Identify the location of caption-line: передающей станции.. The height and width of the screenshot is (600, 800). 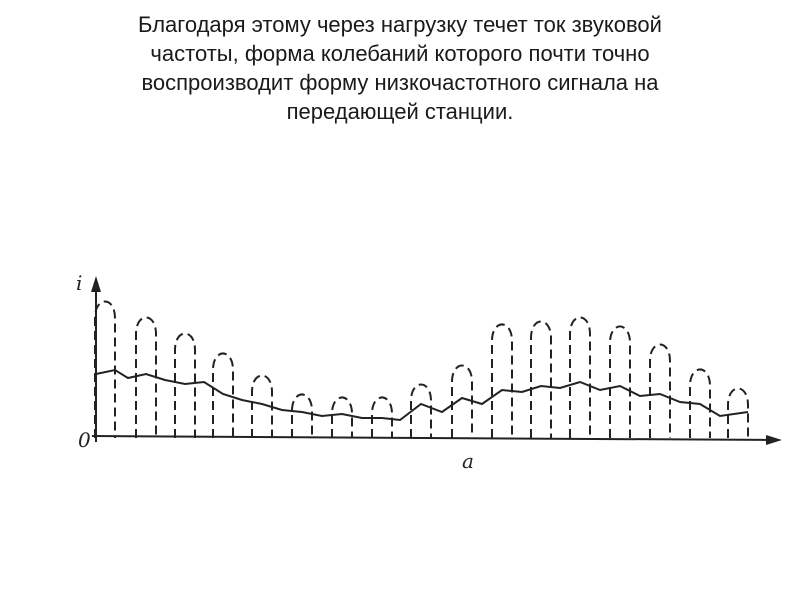
(400, 111).